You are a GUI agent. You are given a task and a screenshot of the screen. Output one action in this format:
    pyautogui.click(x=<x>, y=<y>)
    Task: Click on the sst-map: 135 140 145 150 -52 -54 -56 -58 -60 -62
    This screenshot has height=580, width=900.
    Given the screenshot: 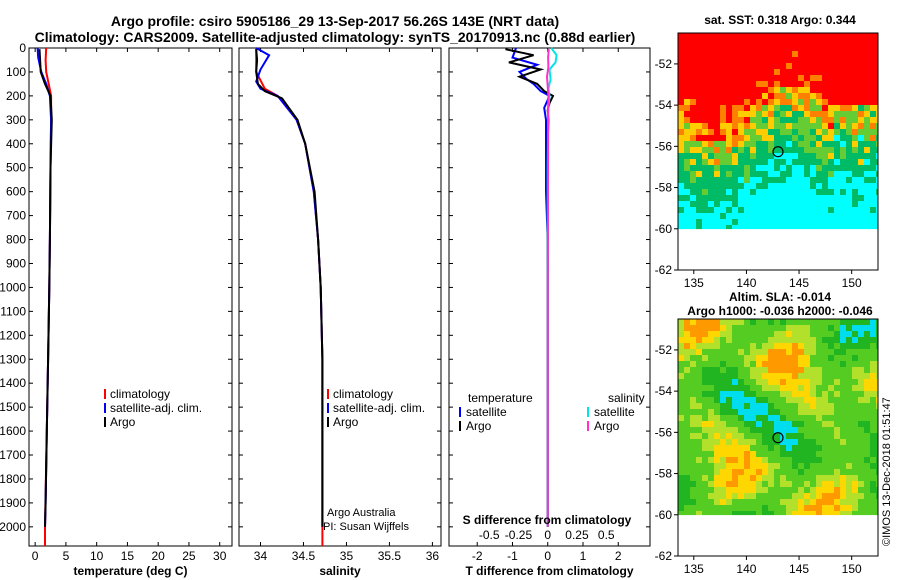 What is the action you would take?
    pyautogui.click(x=767, y=161)
    